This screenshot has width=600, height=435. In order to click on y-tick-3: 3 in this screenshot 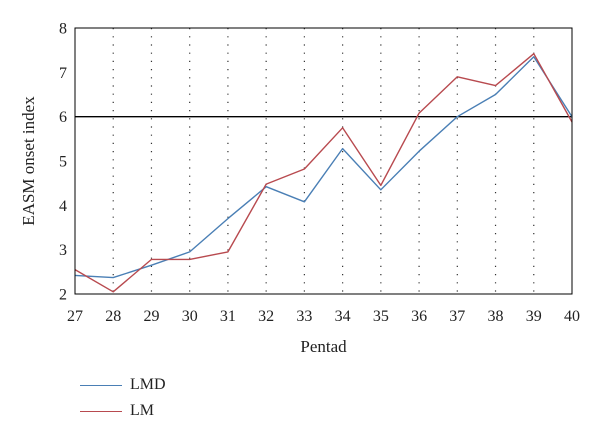, I will do `click(63, 250)`.